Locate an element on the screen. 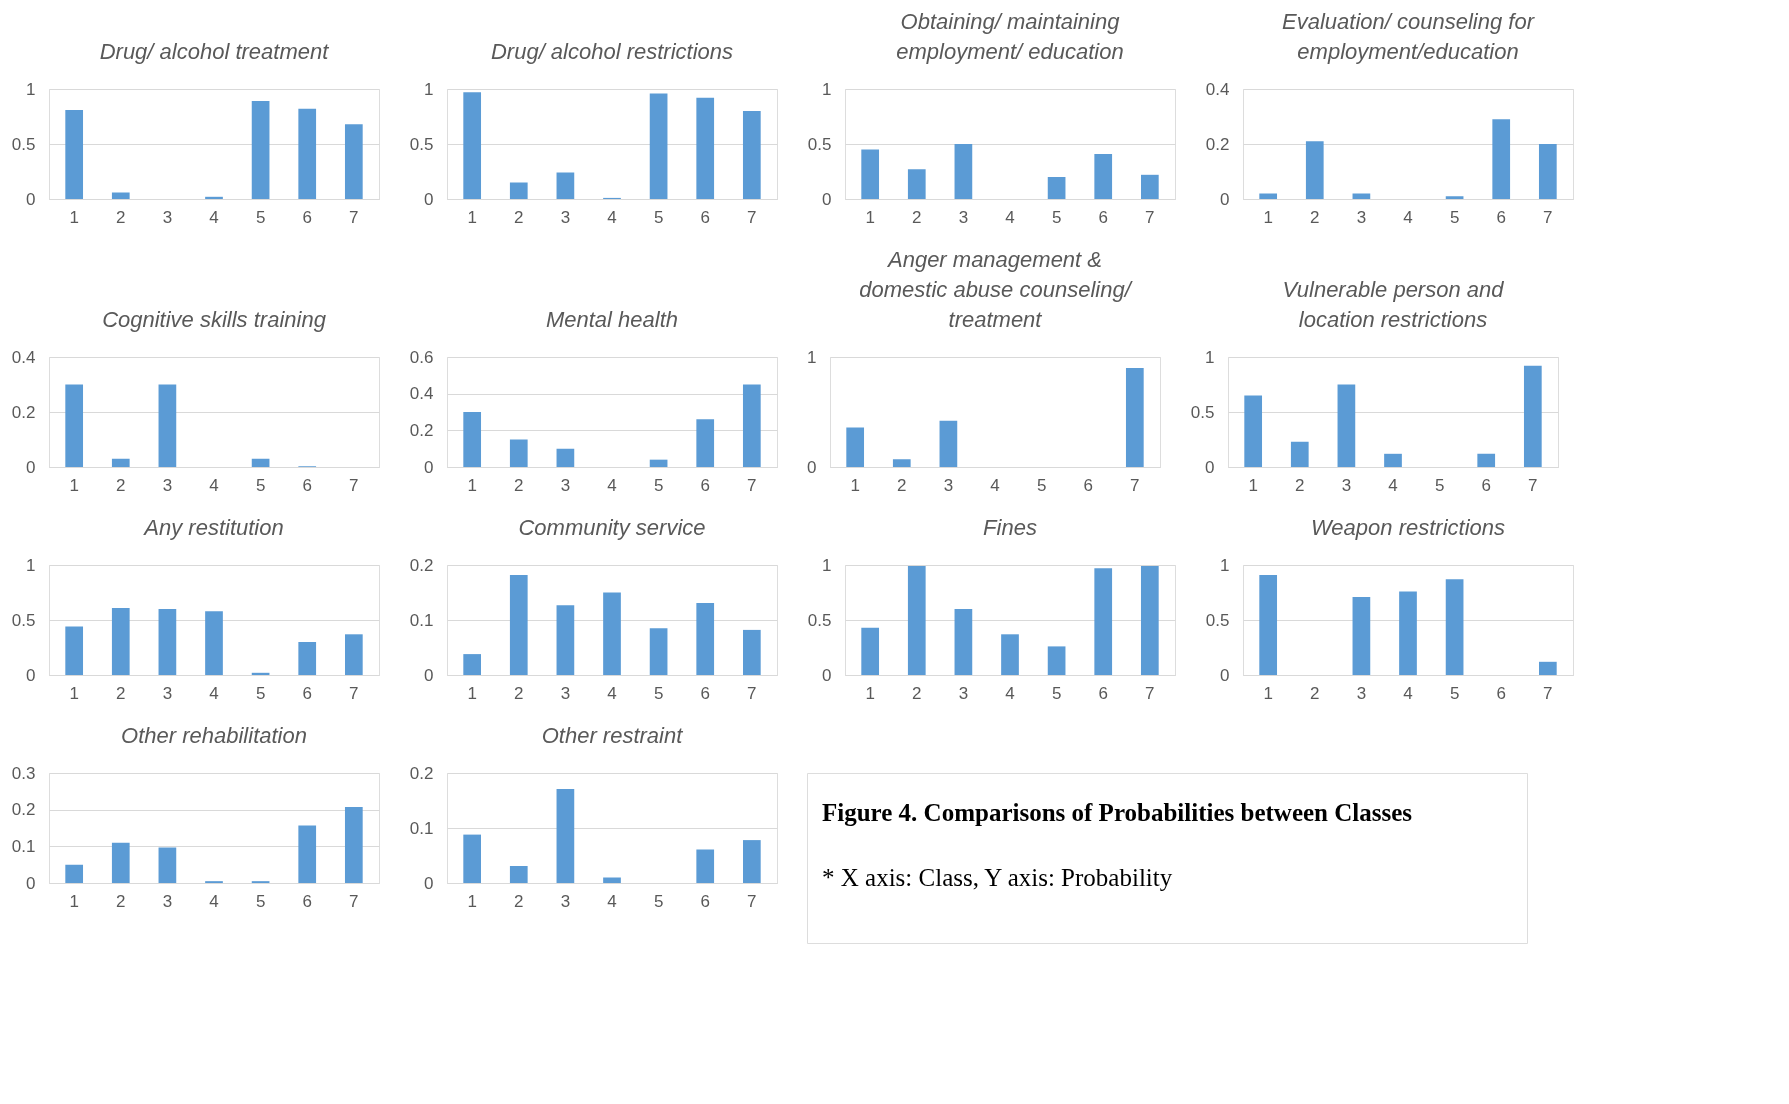 Image resolution: width=1789 pixels, height=1104 pixels. y-tick-label: 0.4 is located at coordinates (1217, 89).